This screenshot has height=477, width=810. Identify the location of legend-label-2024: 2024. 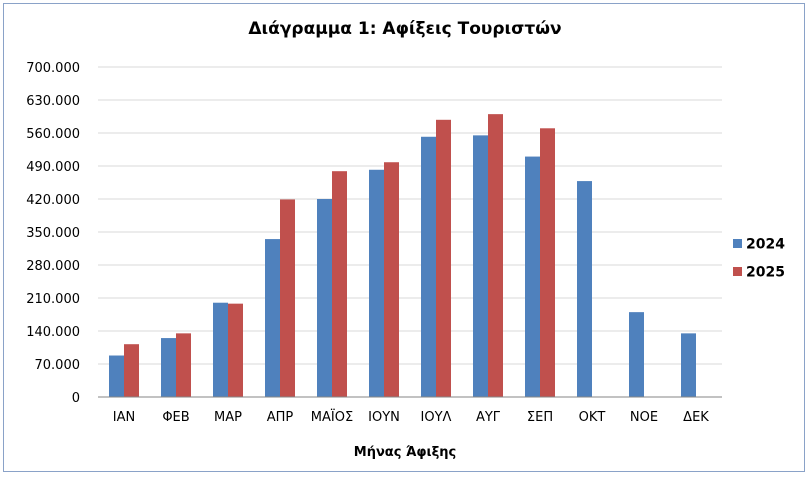
(765, 245).